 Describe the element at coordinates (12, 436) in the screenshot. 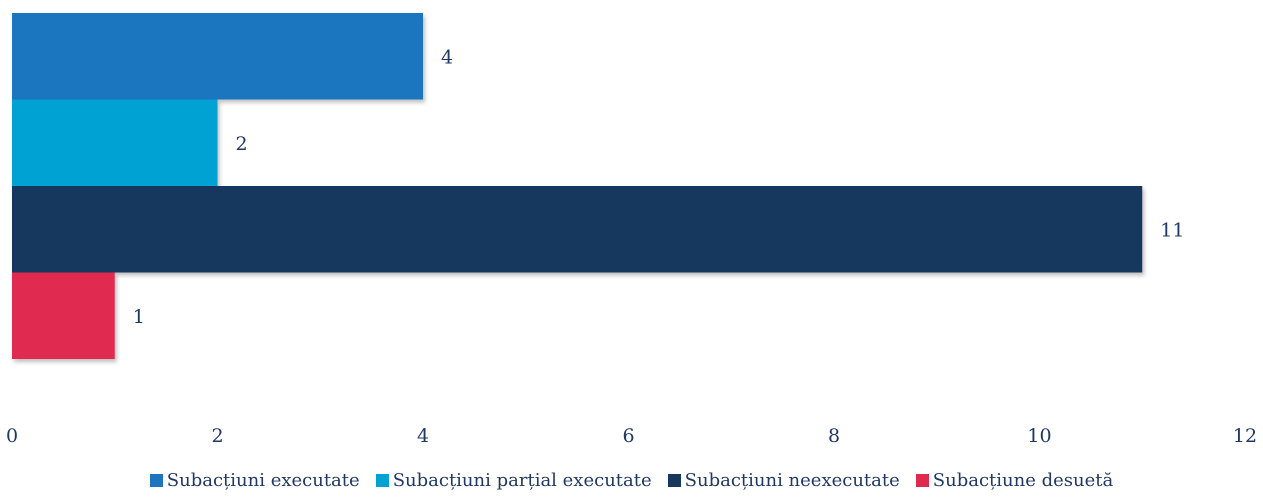

I see `x-tick-label: 0` at that location.